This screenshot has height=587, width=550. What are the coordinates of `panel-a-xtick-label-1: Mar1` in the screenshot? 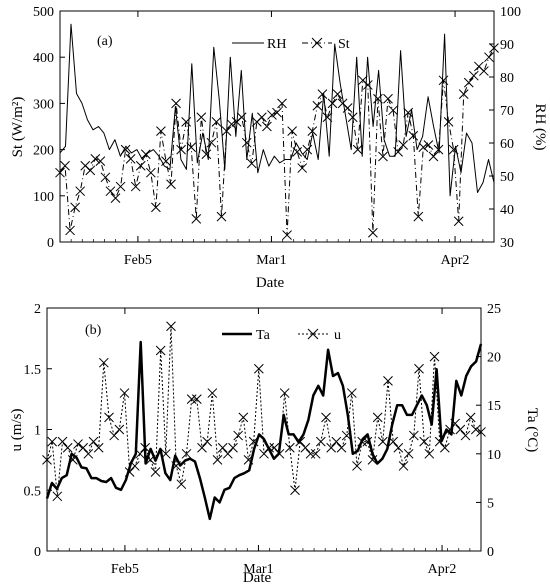 It's located at (271, 260).